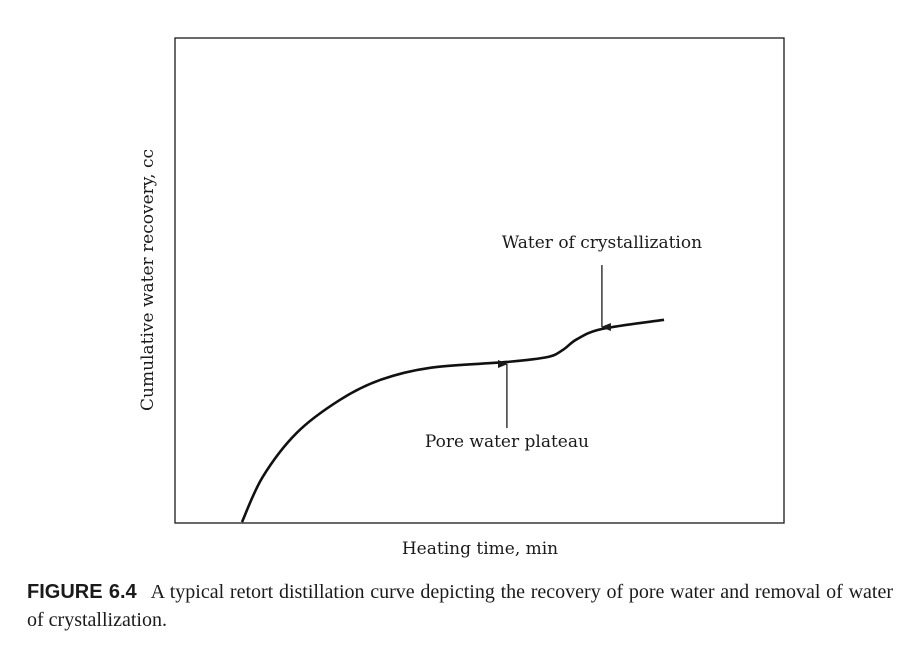 This screenshot has width=917, height=656. I want to click on caption-label: FIGURE 6.4, so click(82, 592).